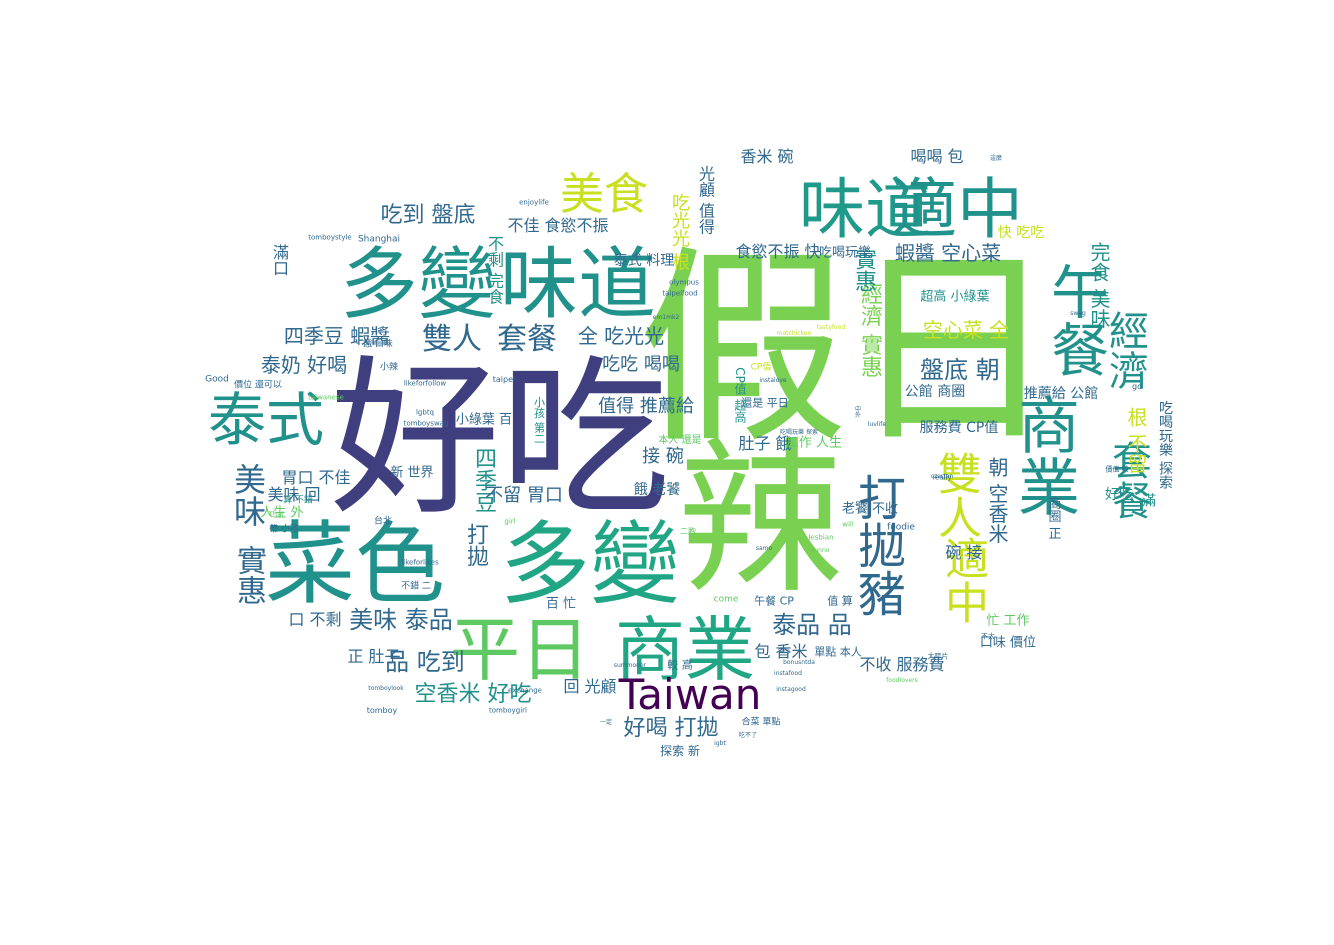 The height and width of the screenshot is (945, 1334). What do you see at coordinates (425, 383) in the screenshot?
I see `word-cloud-term: likeforfollow` at bounding box center [425, 383].